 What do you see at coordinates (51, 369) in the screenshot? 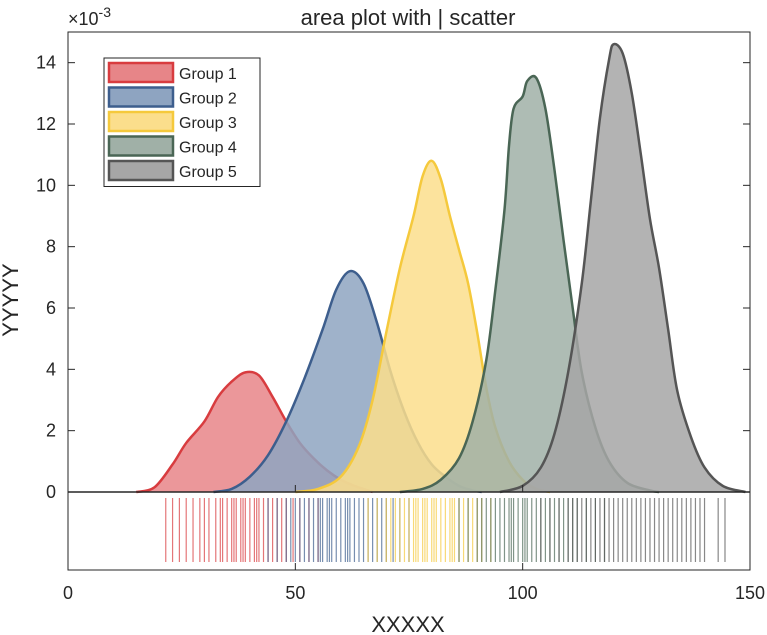
I see `y-tick-label: 4` at bounding box center [51, 369].